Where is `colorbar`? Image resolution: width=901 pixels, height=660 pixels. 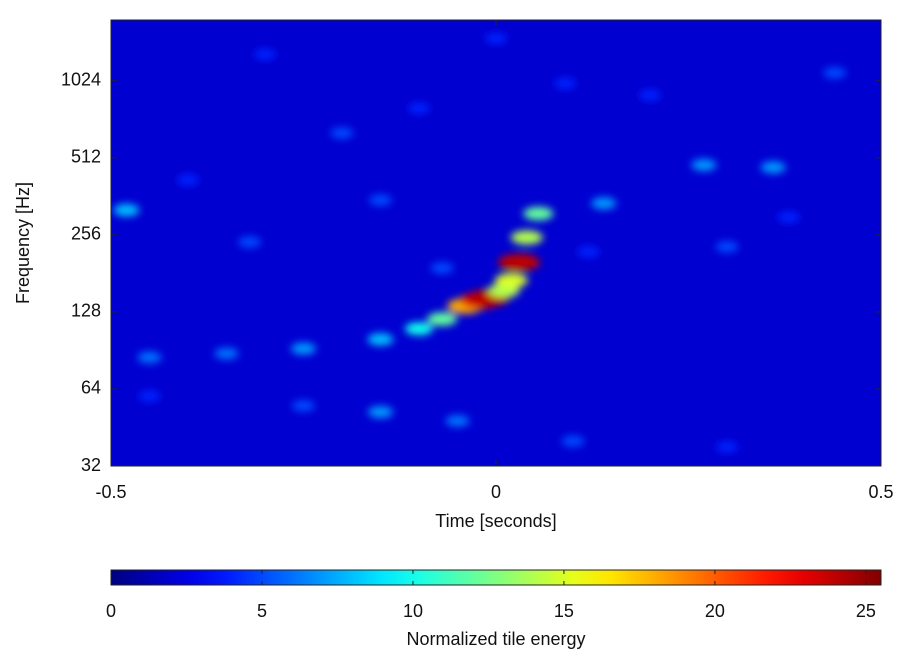
colorbar is located at coordinates (496, 577).